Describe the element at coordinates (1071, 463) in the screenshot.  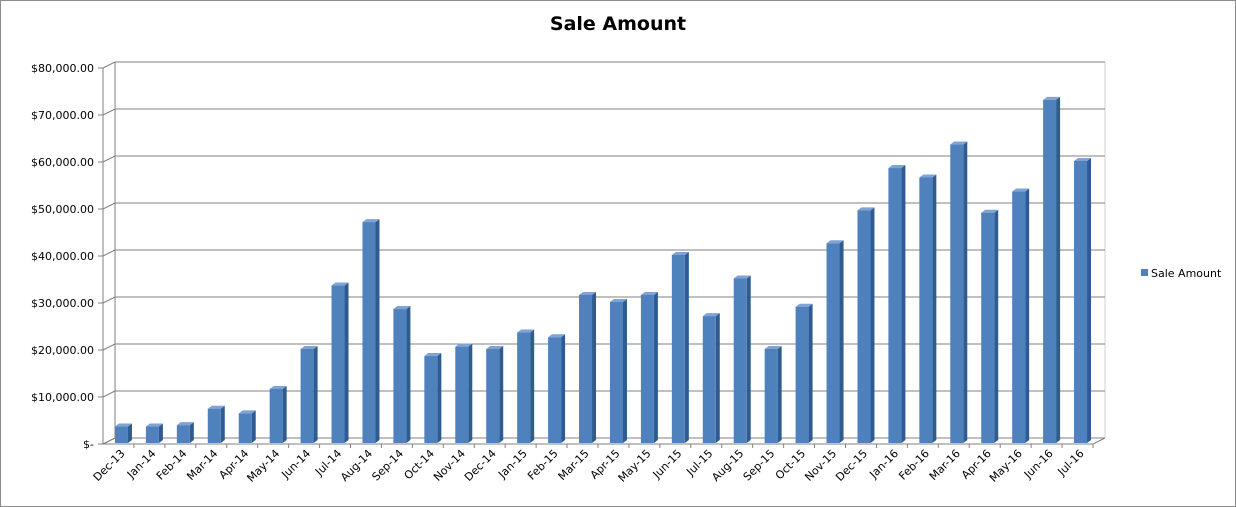
I see `x-tick-label: Jul-16` at that location.